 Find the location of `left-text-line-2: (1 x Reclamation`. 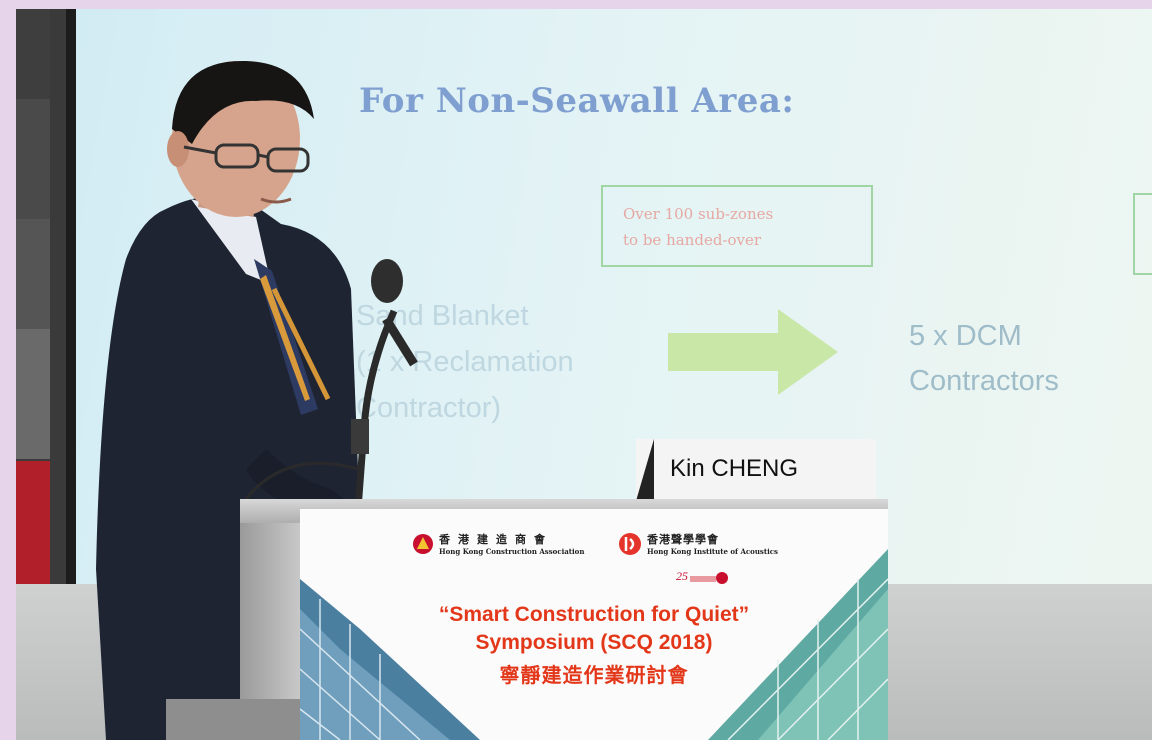

left-text-line-2: (1 x Reclamation is located at coordinates (465, 362).